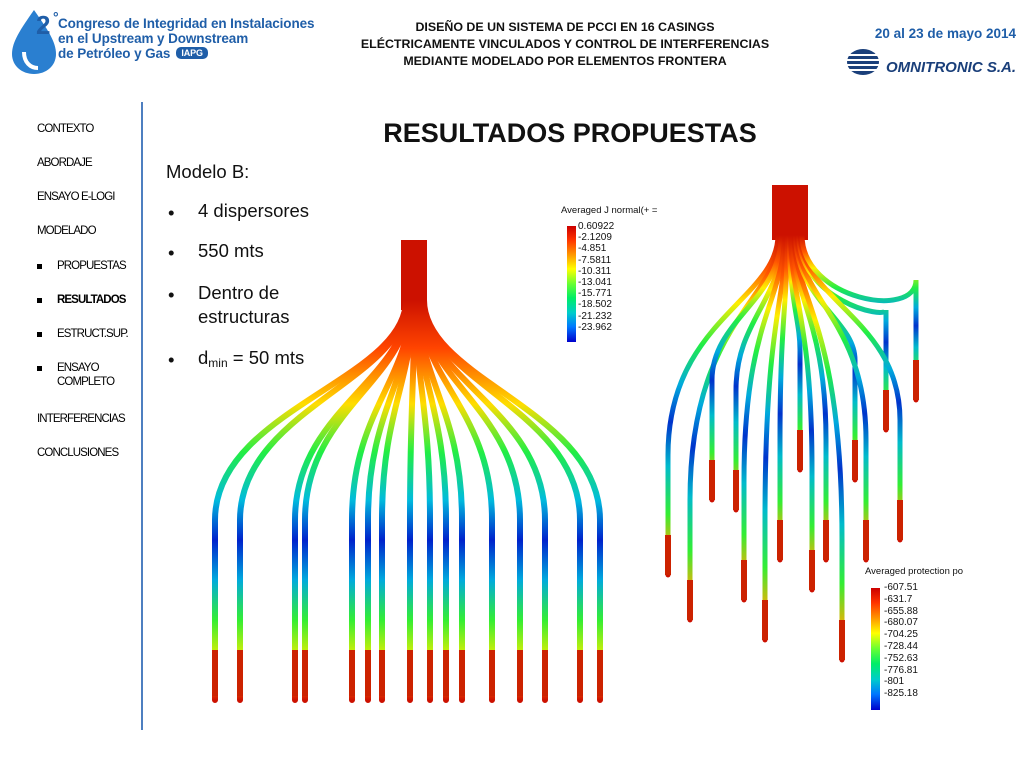 The image size is (1024, 768). I want to click on legend-protection-title: Averaged protection po, so click(914, 571).